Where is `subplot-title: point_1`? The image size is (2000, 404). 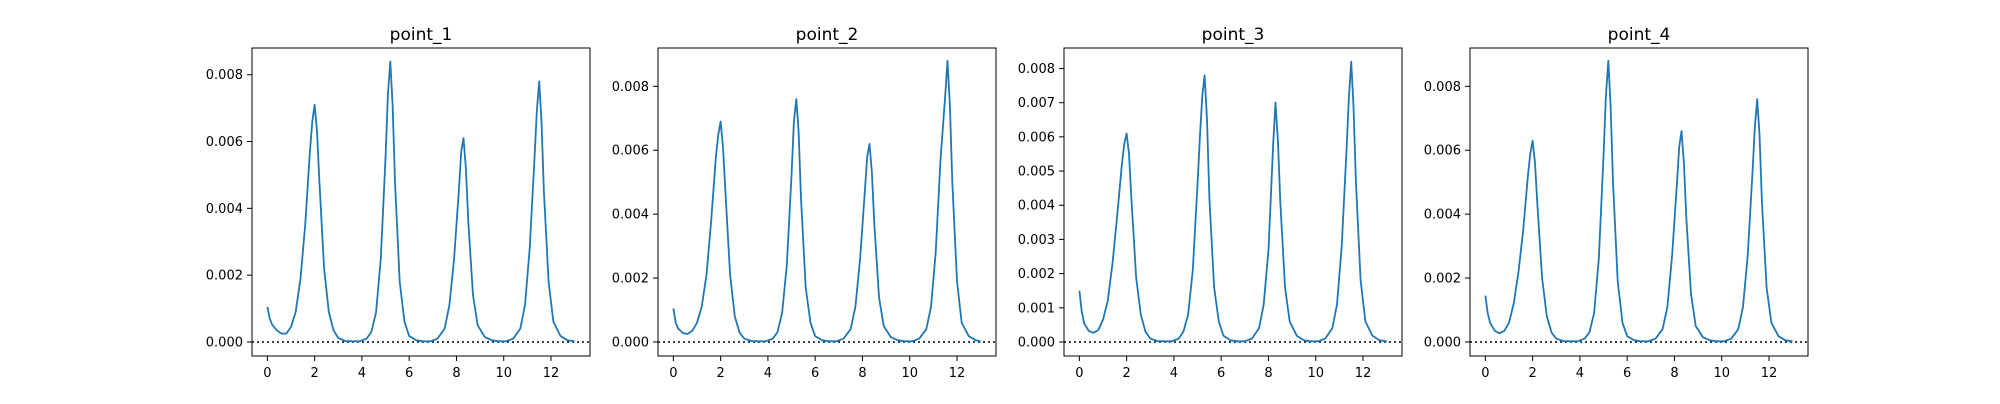
subplot-title: point_1 is located at coordinates (421, 35).